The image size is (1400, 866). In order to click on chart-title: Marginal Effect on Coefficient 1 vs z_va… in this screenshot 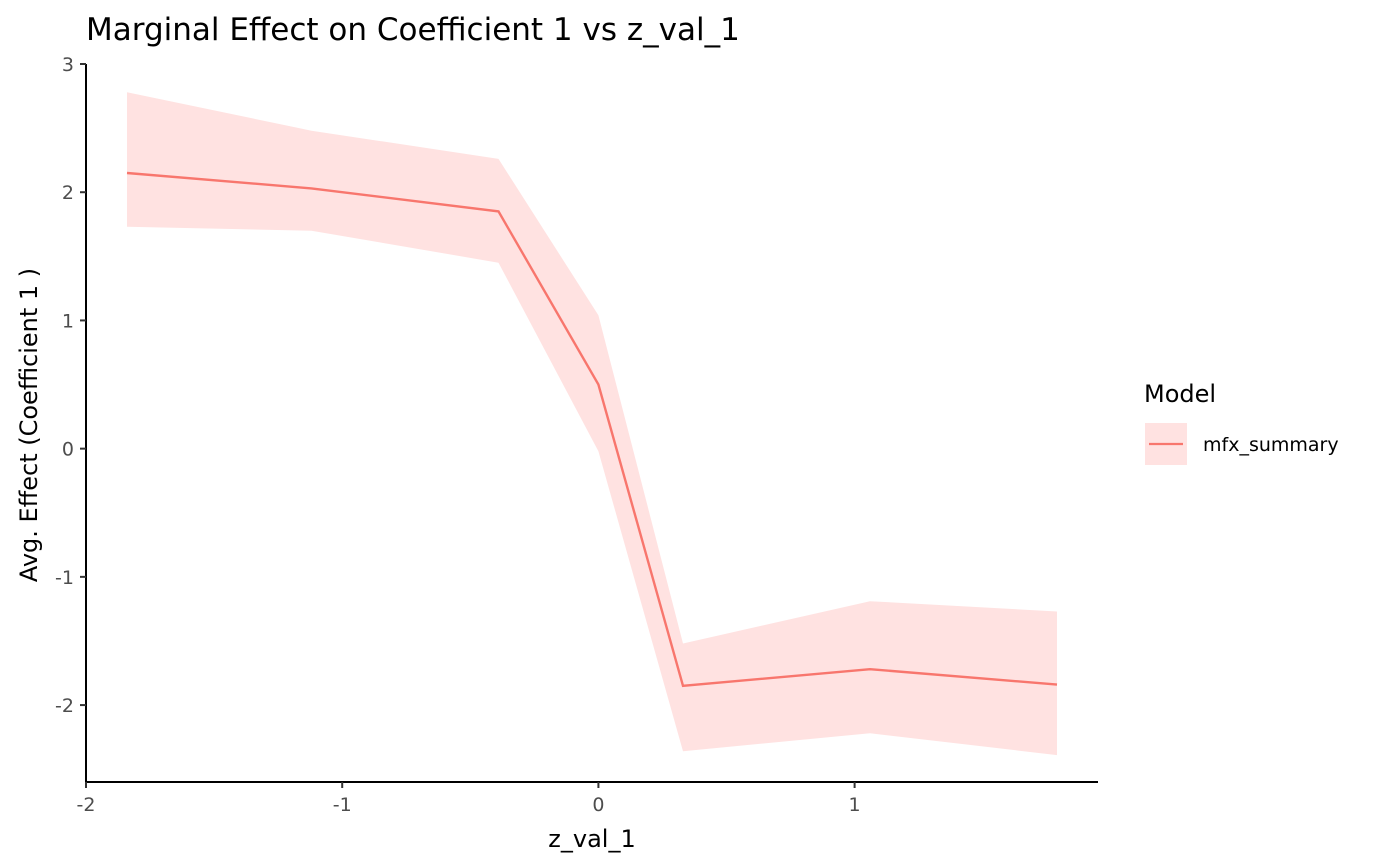, I will do `click(413, 30)`.